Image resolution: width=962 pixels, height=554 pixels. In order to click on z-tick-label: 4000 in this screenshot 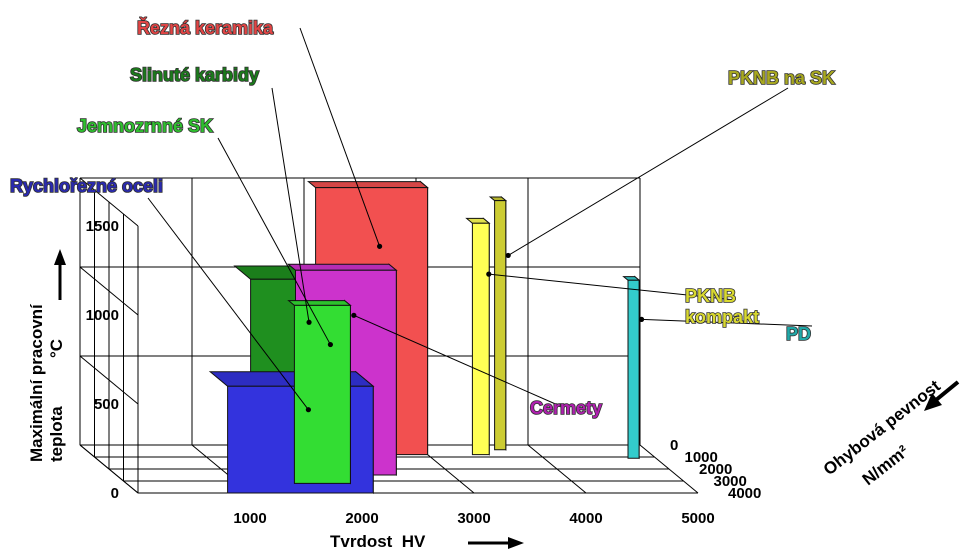, I will do `click(744, 493)`.